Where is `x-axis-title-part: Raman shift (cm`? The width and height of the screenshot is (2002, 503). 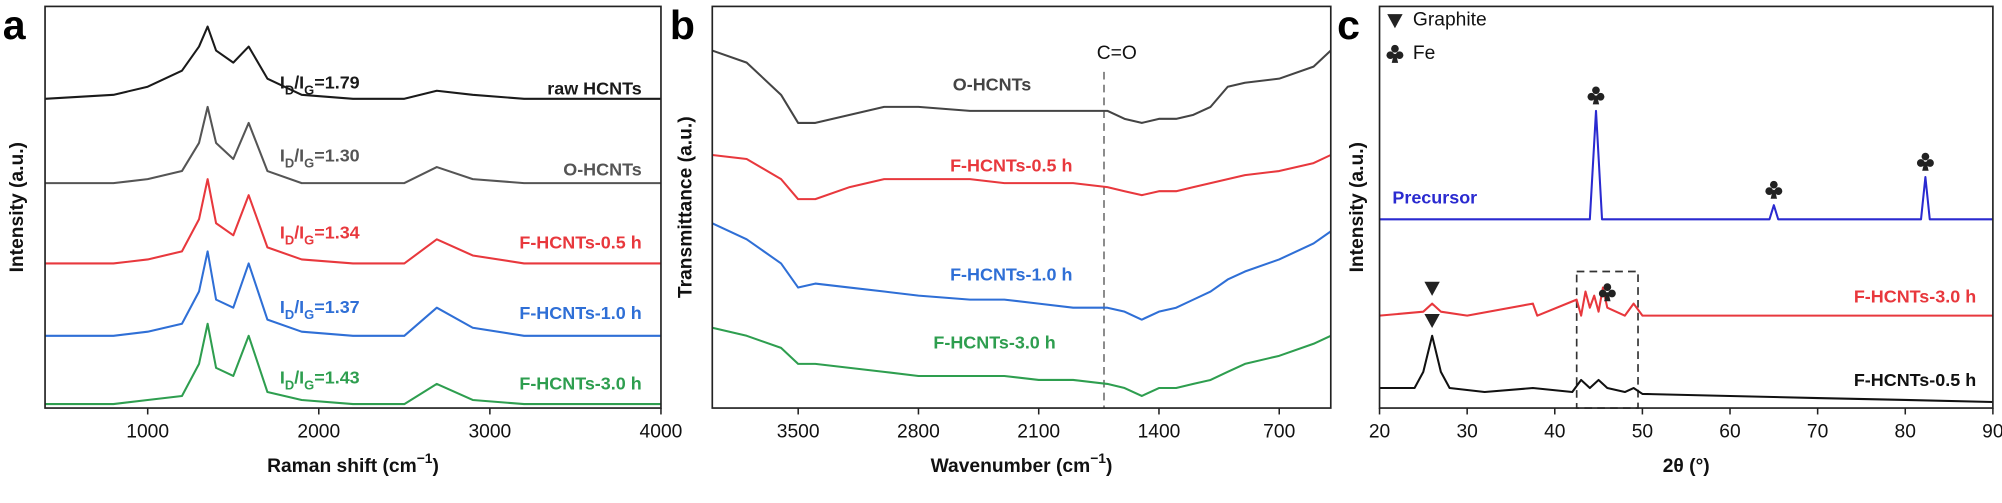 x-axis-title-part: Raman shift (cm is located at coordinates (342, 466).